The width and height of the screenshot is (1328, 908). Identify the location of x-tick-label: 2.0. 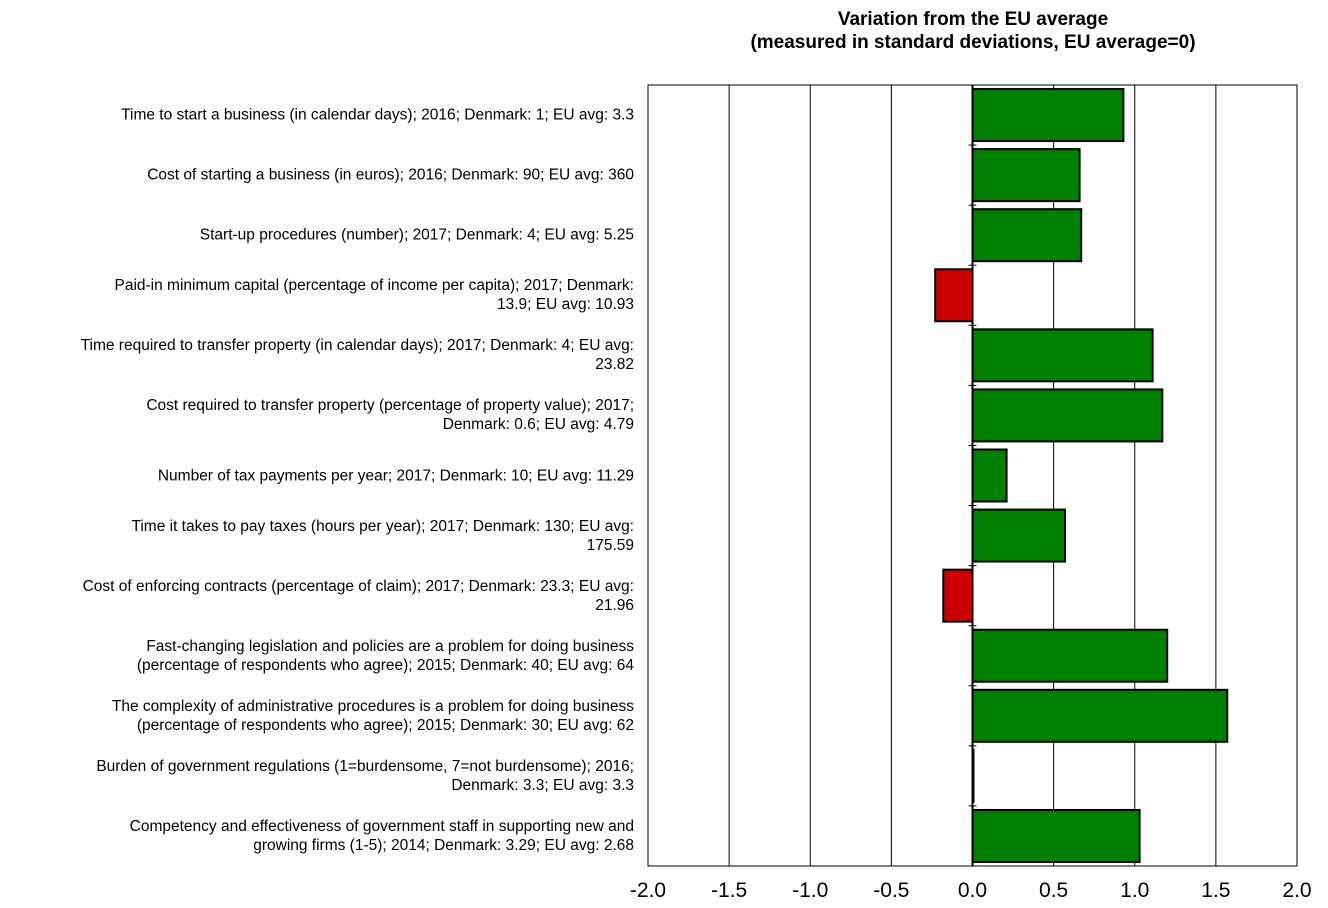
(1296, 890).